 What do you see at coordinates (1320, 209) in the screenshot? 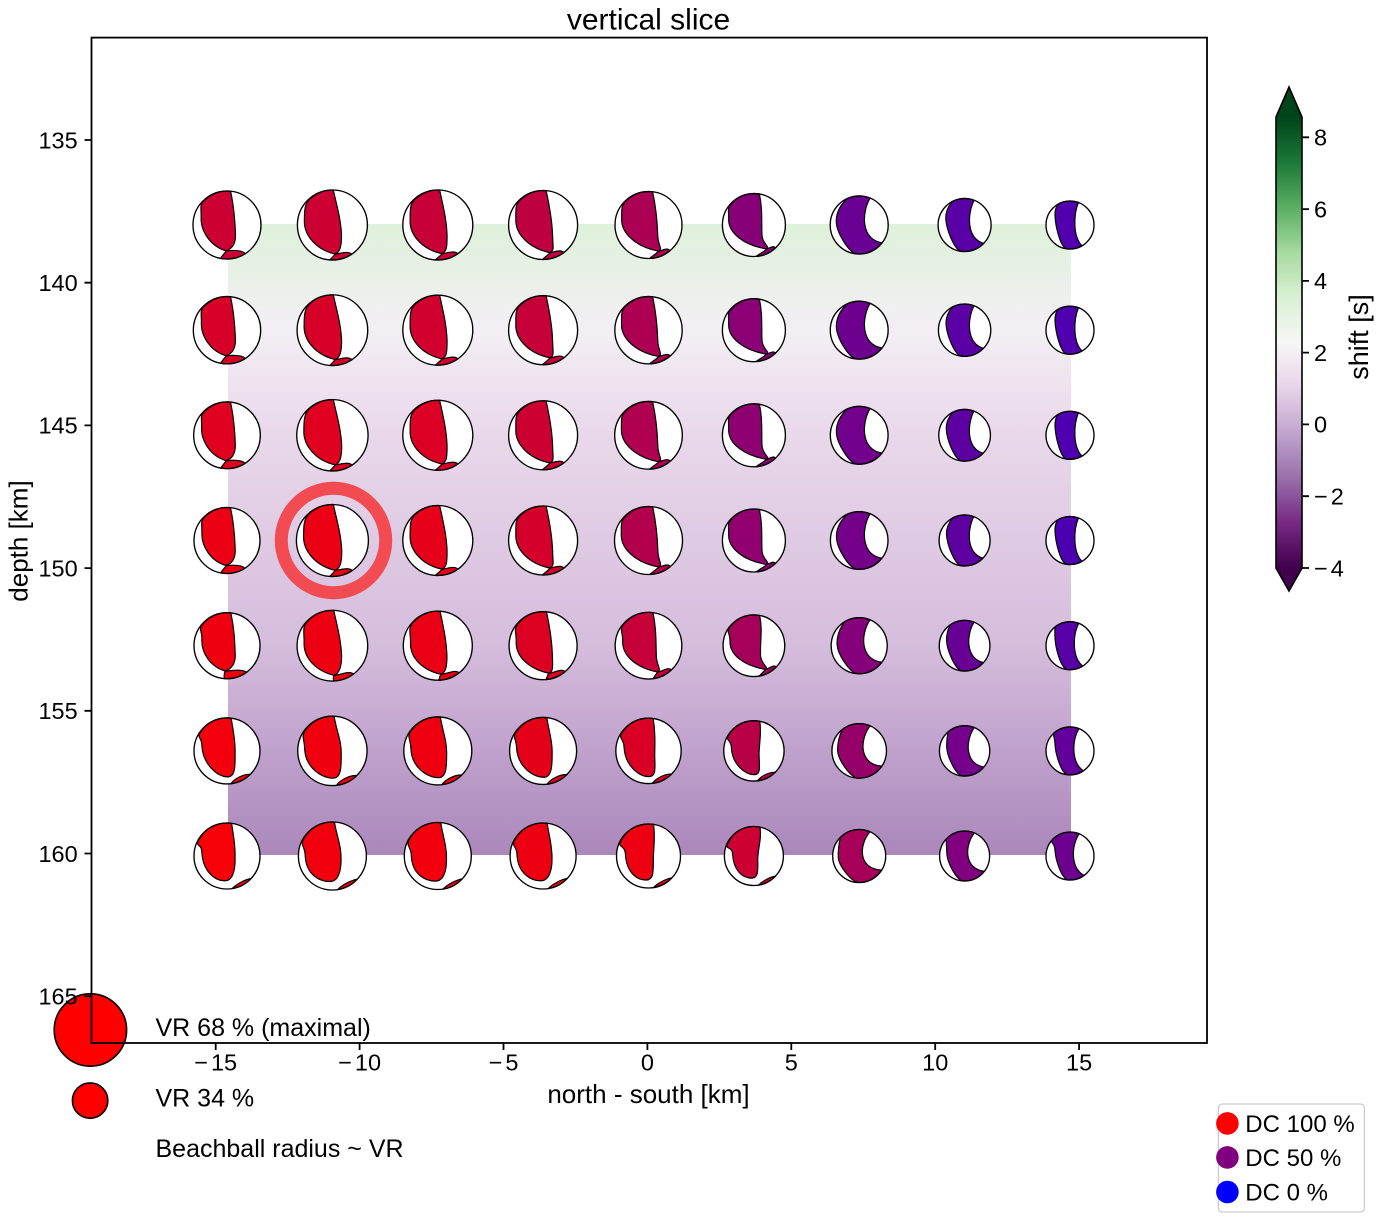
I see `svg-text: 6` at bounding box center [1320, 209].